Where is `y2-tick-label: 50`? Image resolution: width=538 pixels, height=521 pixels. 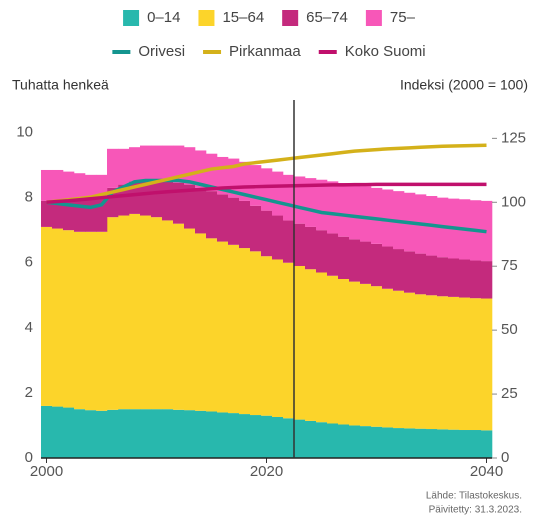
y2-tick-label: 50 is located at coordinates (509, 329).